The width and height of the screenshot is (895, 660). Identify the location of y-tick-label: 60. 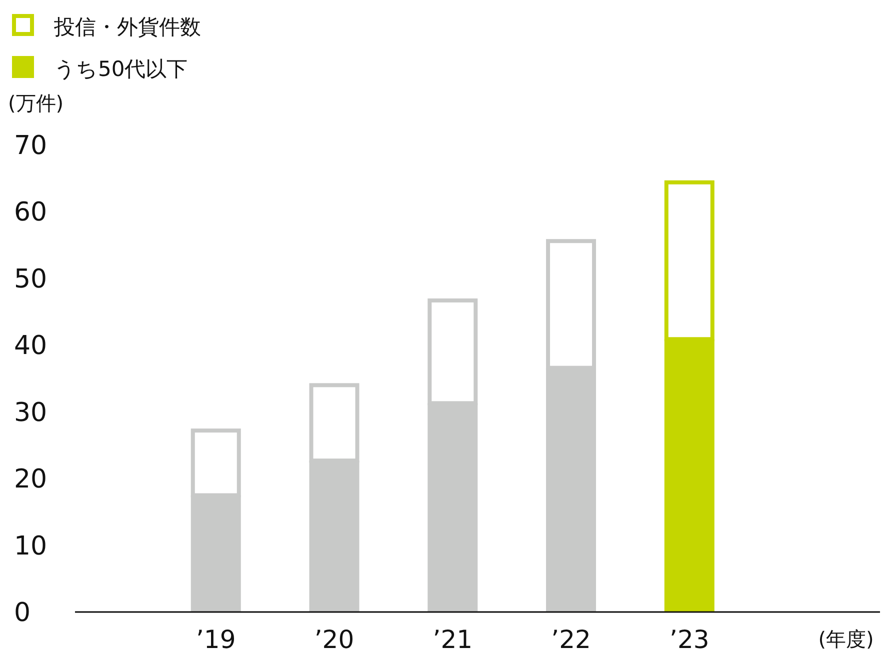
(31, 213).